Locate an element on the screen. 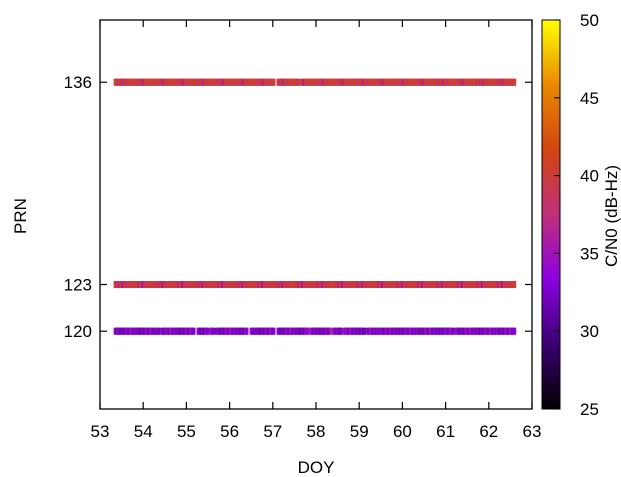 The image size is (621, 477). x-tick-label: 55 is located at coordinates (186, 431).